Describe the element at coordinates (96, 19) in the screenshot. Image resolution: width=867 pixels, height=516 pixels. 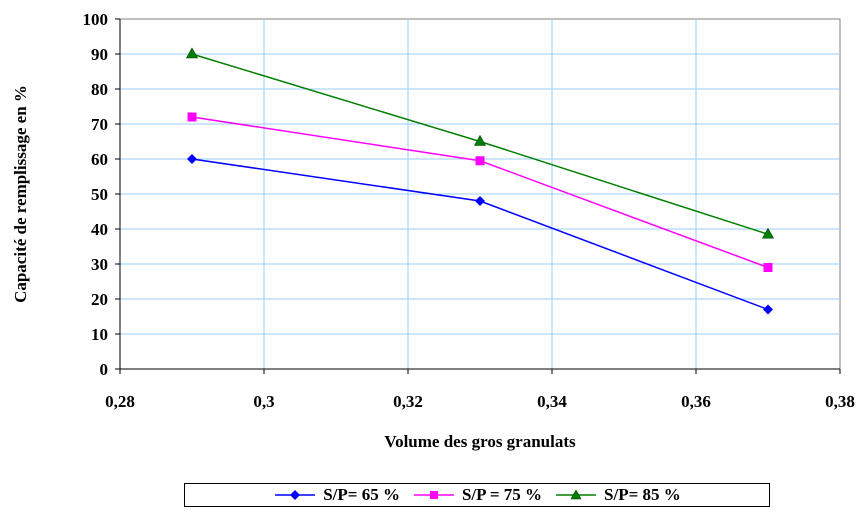
I see `y-tick-label: 100` at that location.